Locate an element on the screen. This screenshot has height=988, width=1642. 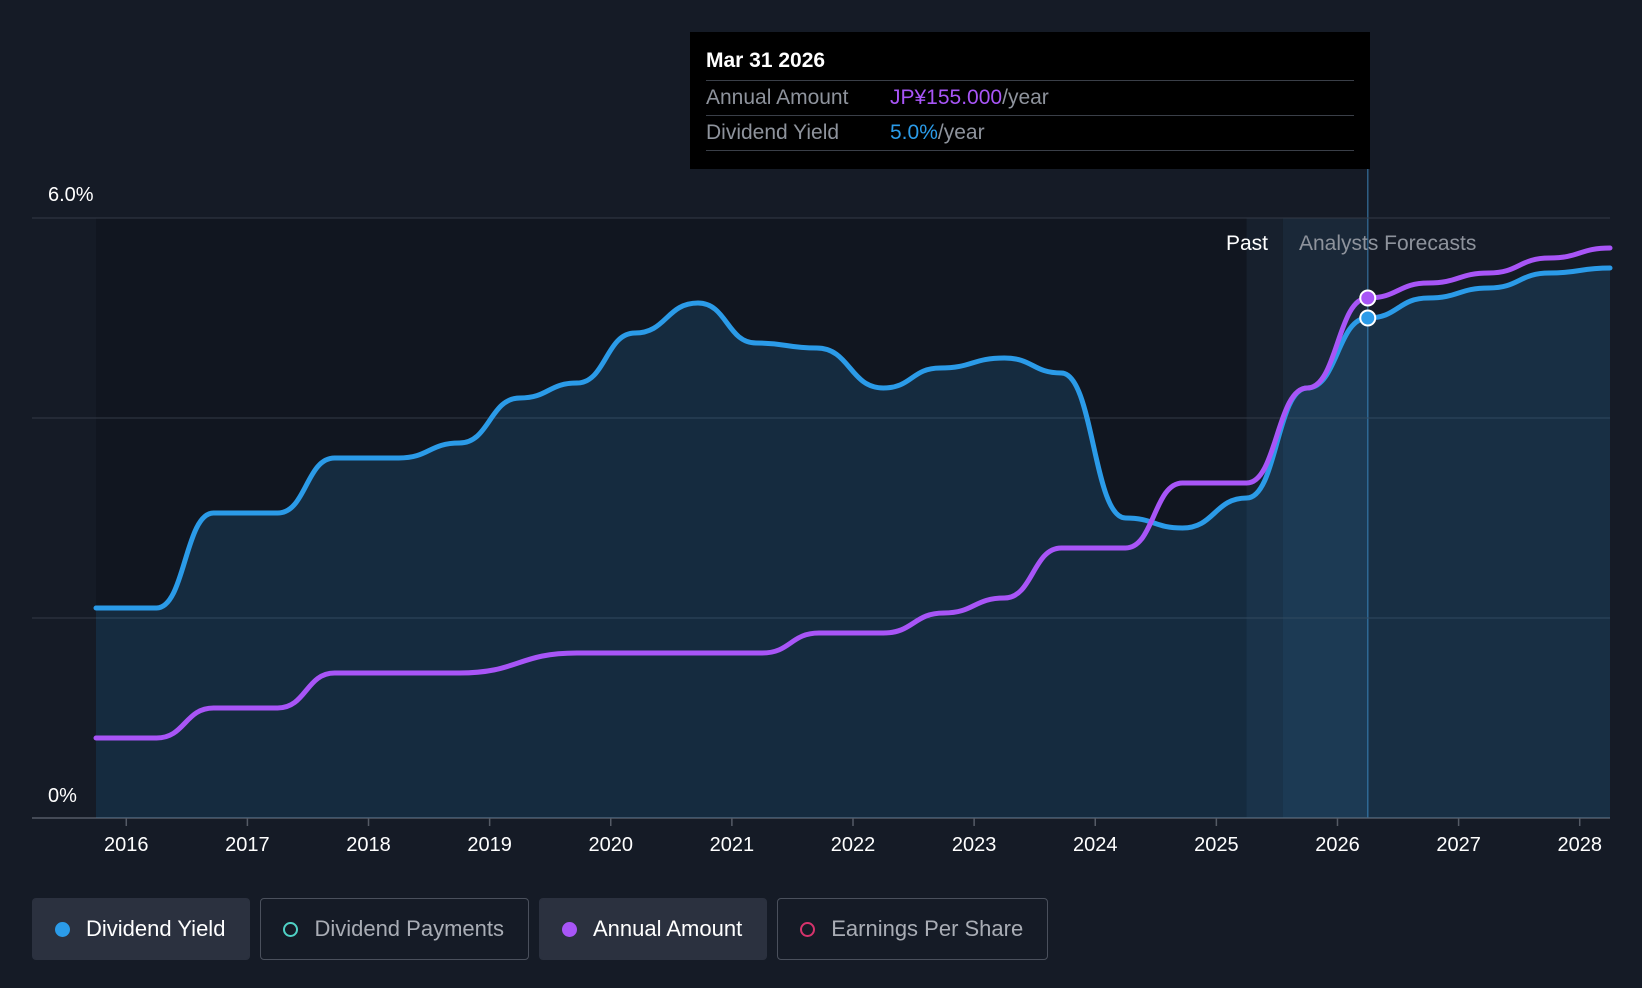
tooltip-value: JP¥155.000 is located at coordinates (946, 97).